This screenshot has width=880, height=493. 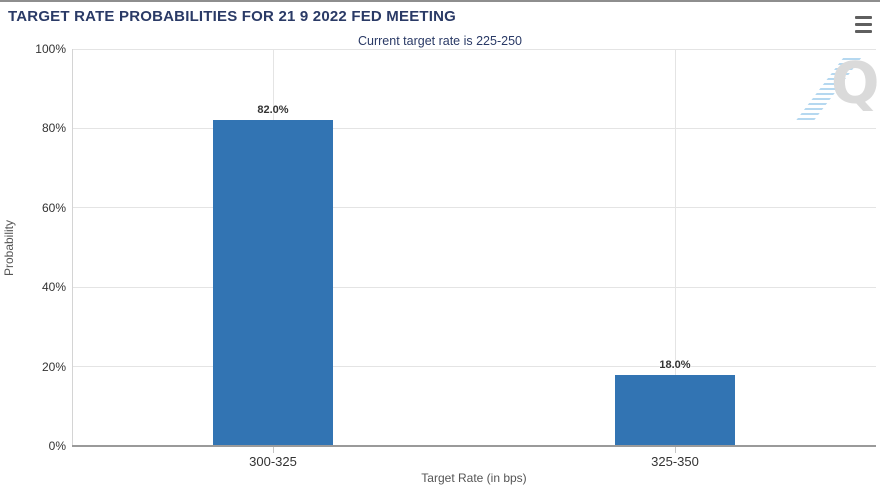 I want to click on bar-value-label: 82.0%, so click(x=273, y=110).